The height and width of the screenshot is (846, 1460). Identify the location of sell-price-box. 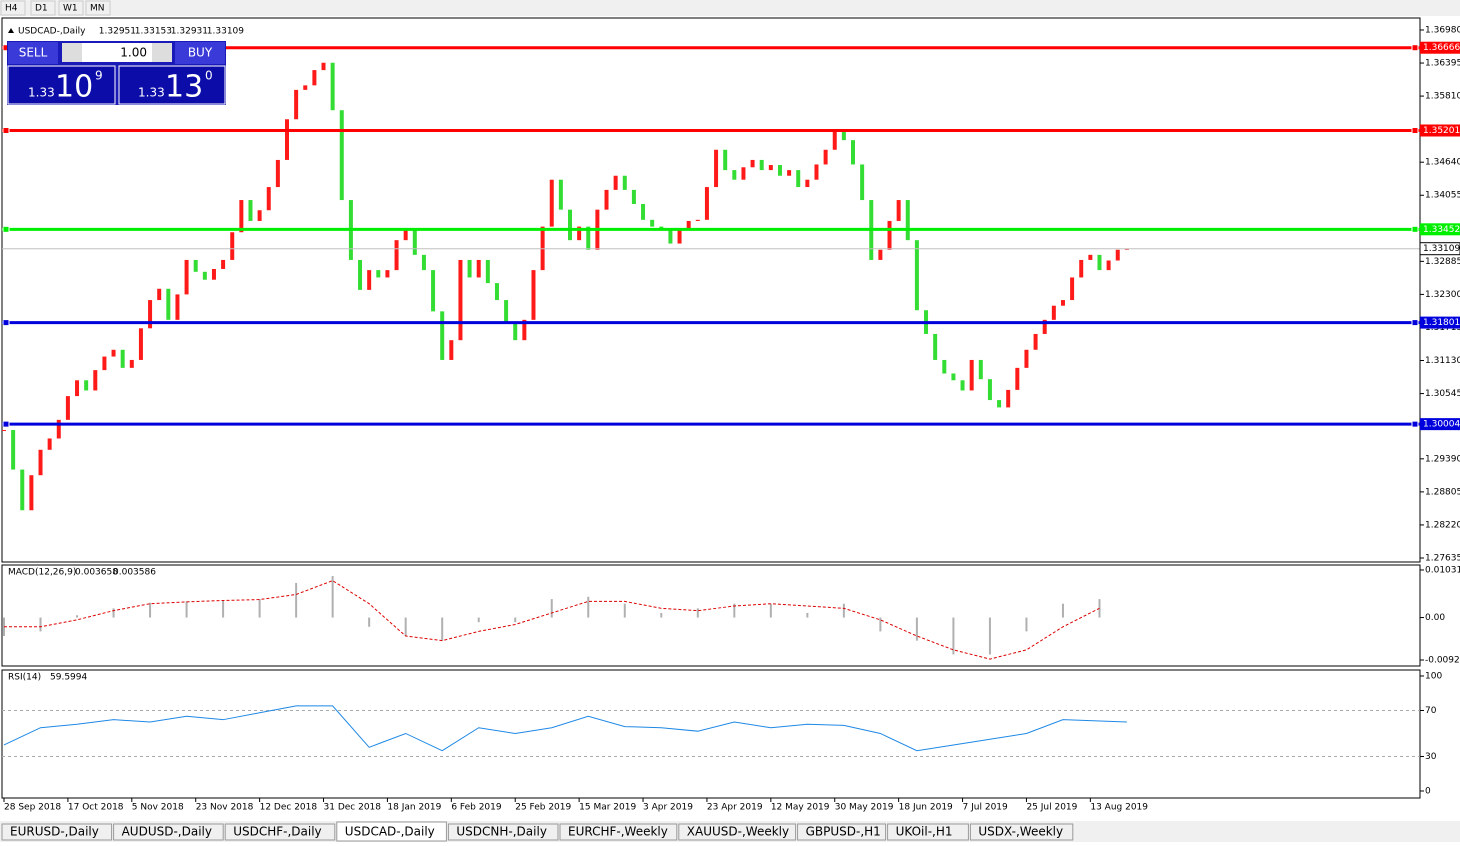
(61, 85).